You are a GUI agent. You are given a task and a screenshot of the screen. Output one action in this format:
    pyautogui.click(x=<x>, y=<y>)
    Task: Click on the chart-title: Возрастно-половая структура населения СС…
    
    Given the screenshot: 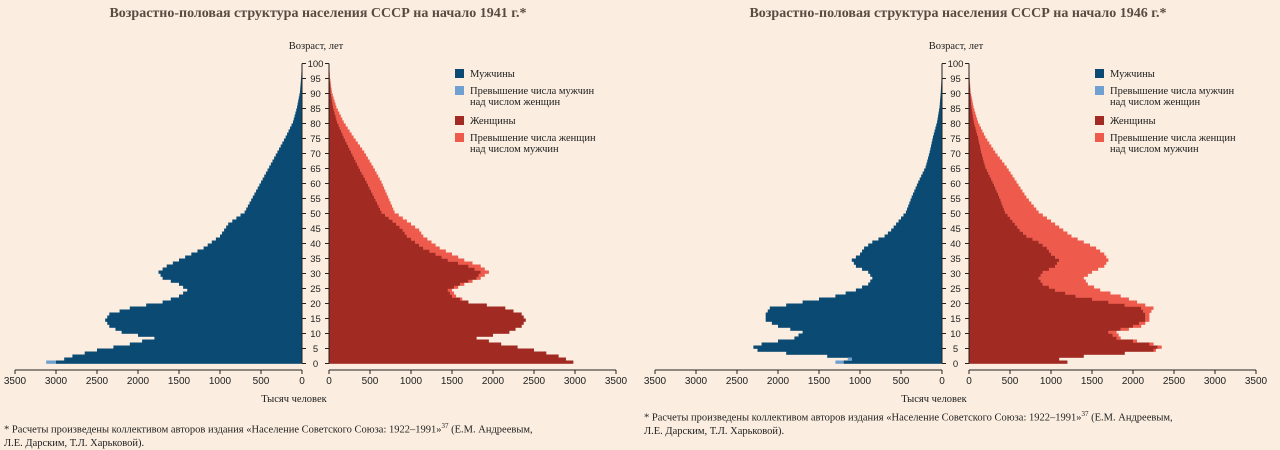 What is the action you would take?
    pyautogui.click(x=957, y=13)
    